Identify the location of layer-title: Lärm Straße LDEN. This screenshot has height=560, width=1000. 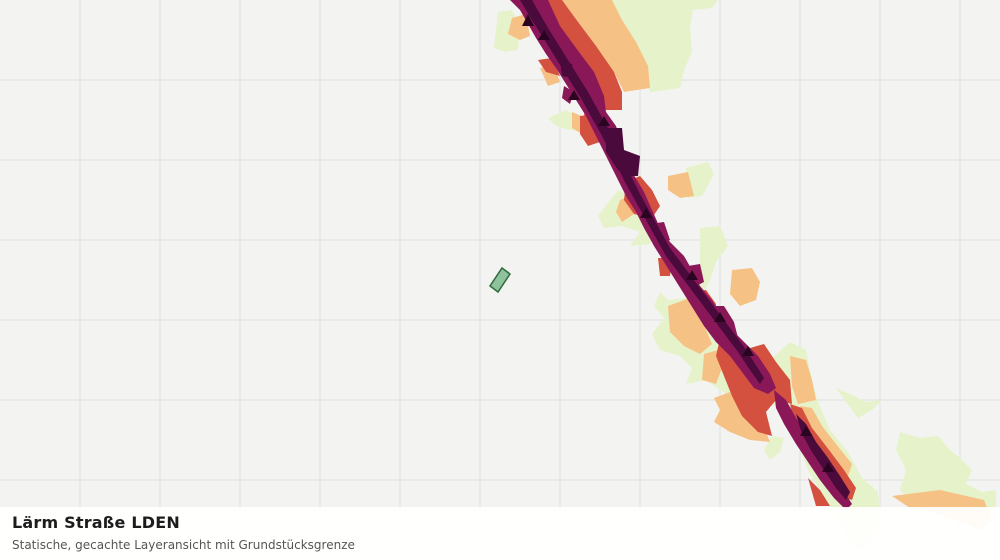
(96, 522).